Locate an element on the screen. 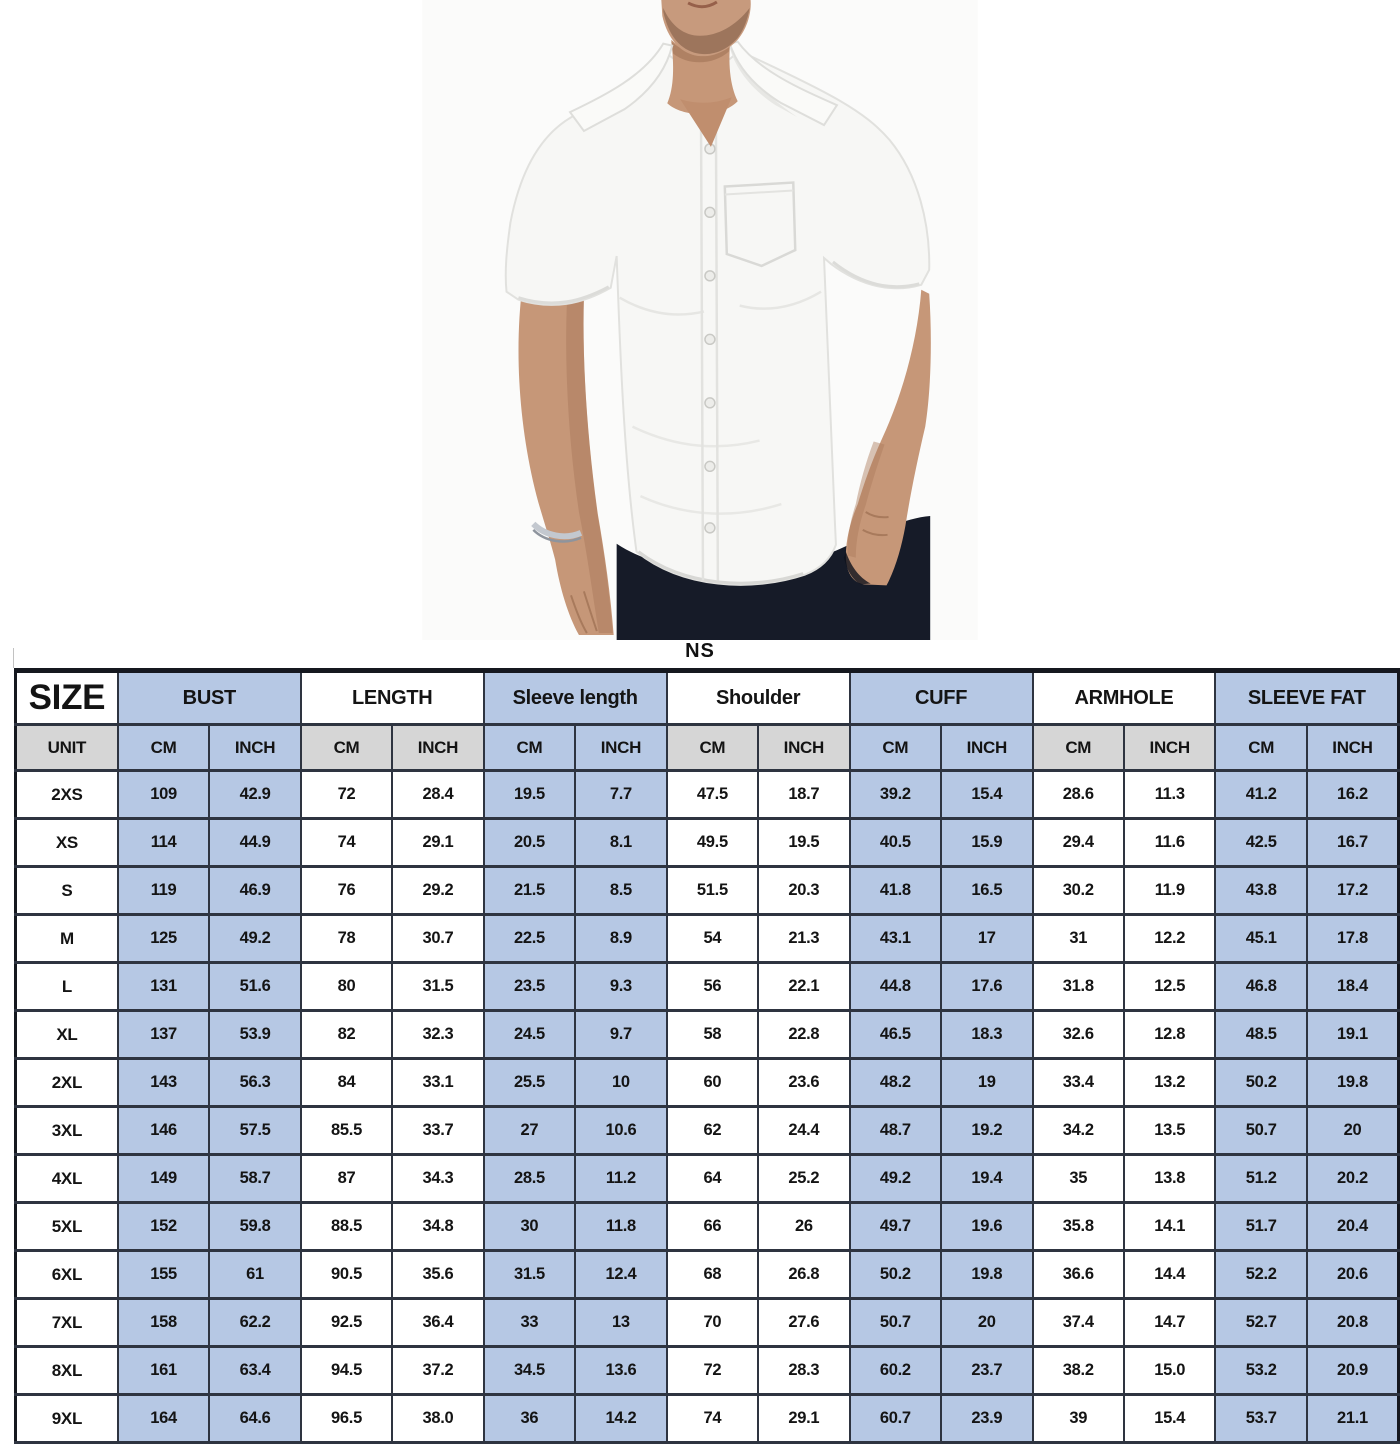 The height and width of the screenshot is (1444, 1400). measure-cell: 48.5 is located at coordinates (1261, 1034).